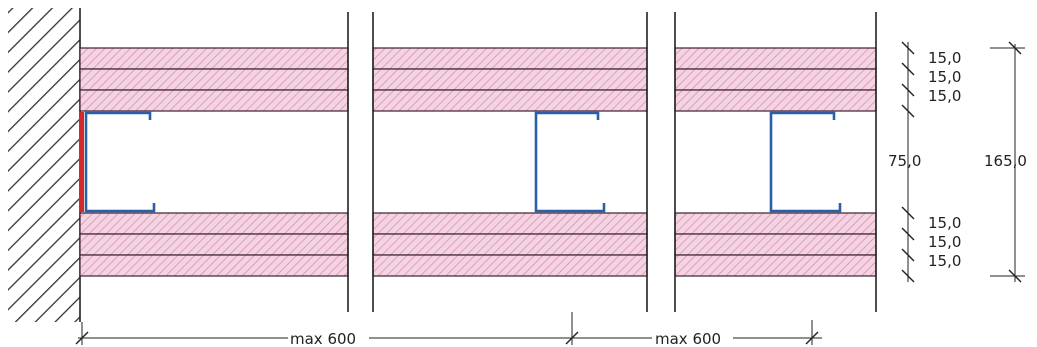 The height and width of the screenshot is (347, 1037). Describe the element at coordinates (323, 338) in the screenshot. I see `dim-span-1: max 600` at that location.